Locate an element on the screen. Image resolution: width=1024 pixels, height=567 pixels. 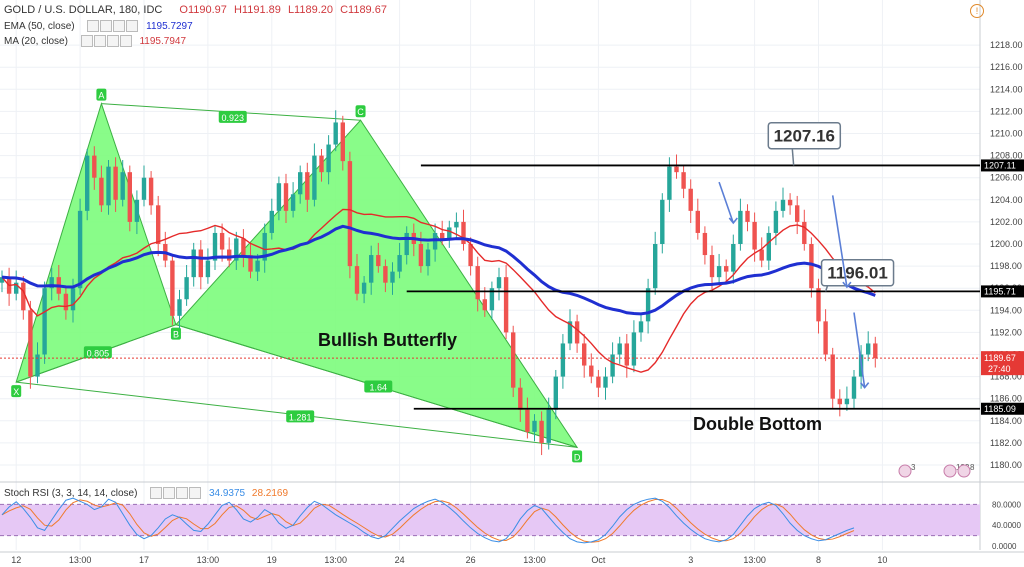
alert-icon: ! is located at coordinates (977, 11).